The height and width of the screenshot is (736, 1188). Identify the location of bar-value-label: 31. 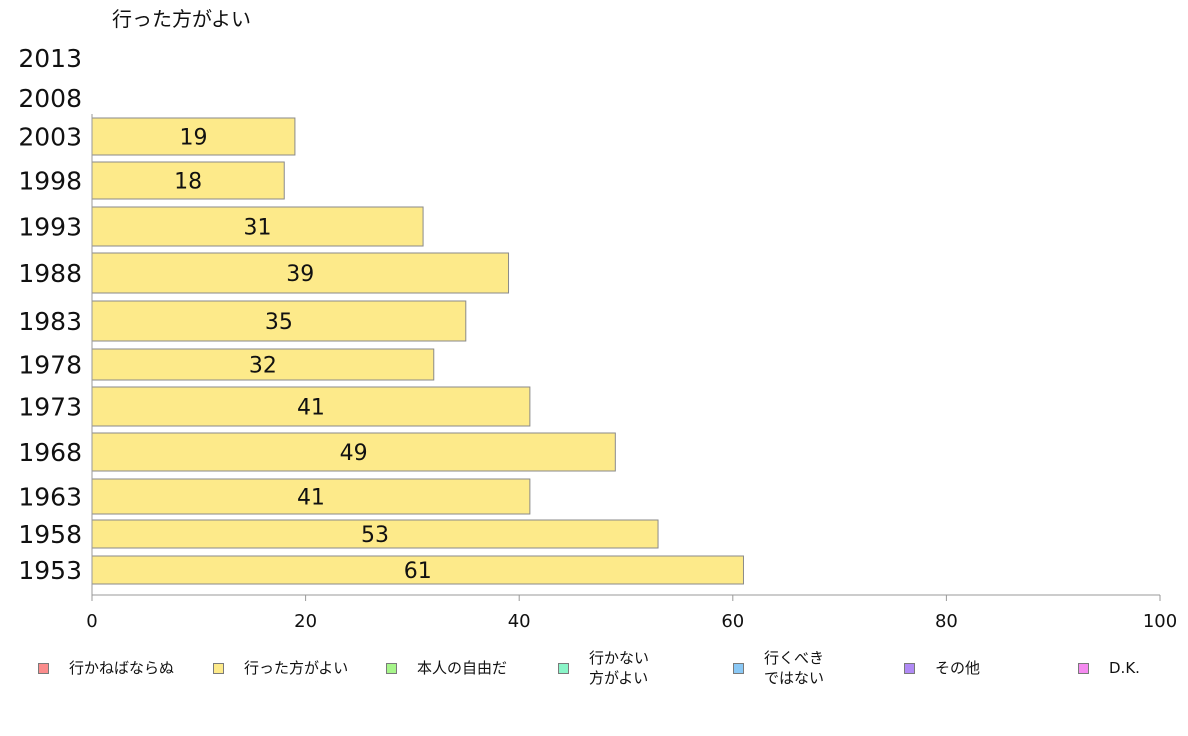
(258, 228).